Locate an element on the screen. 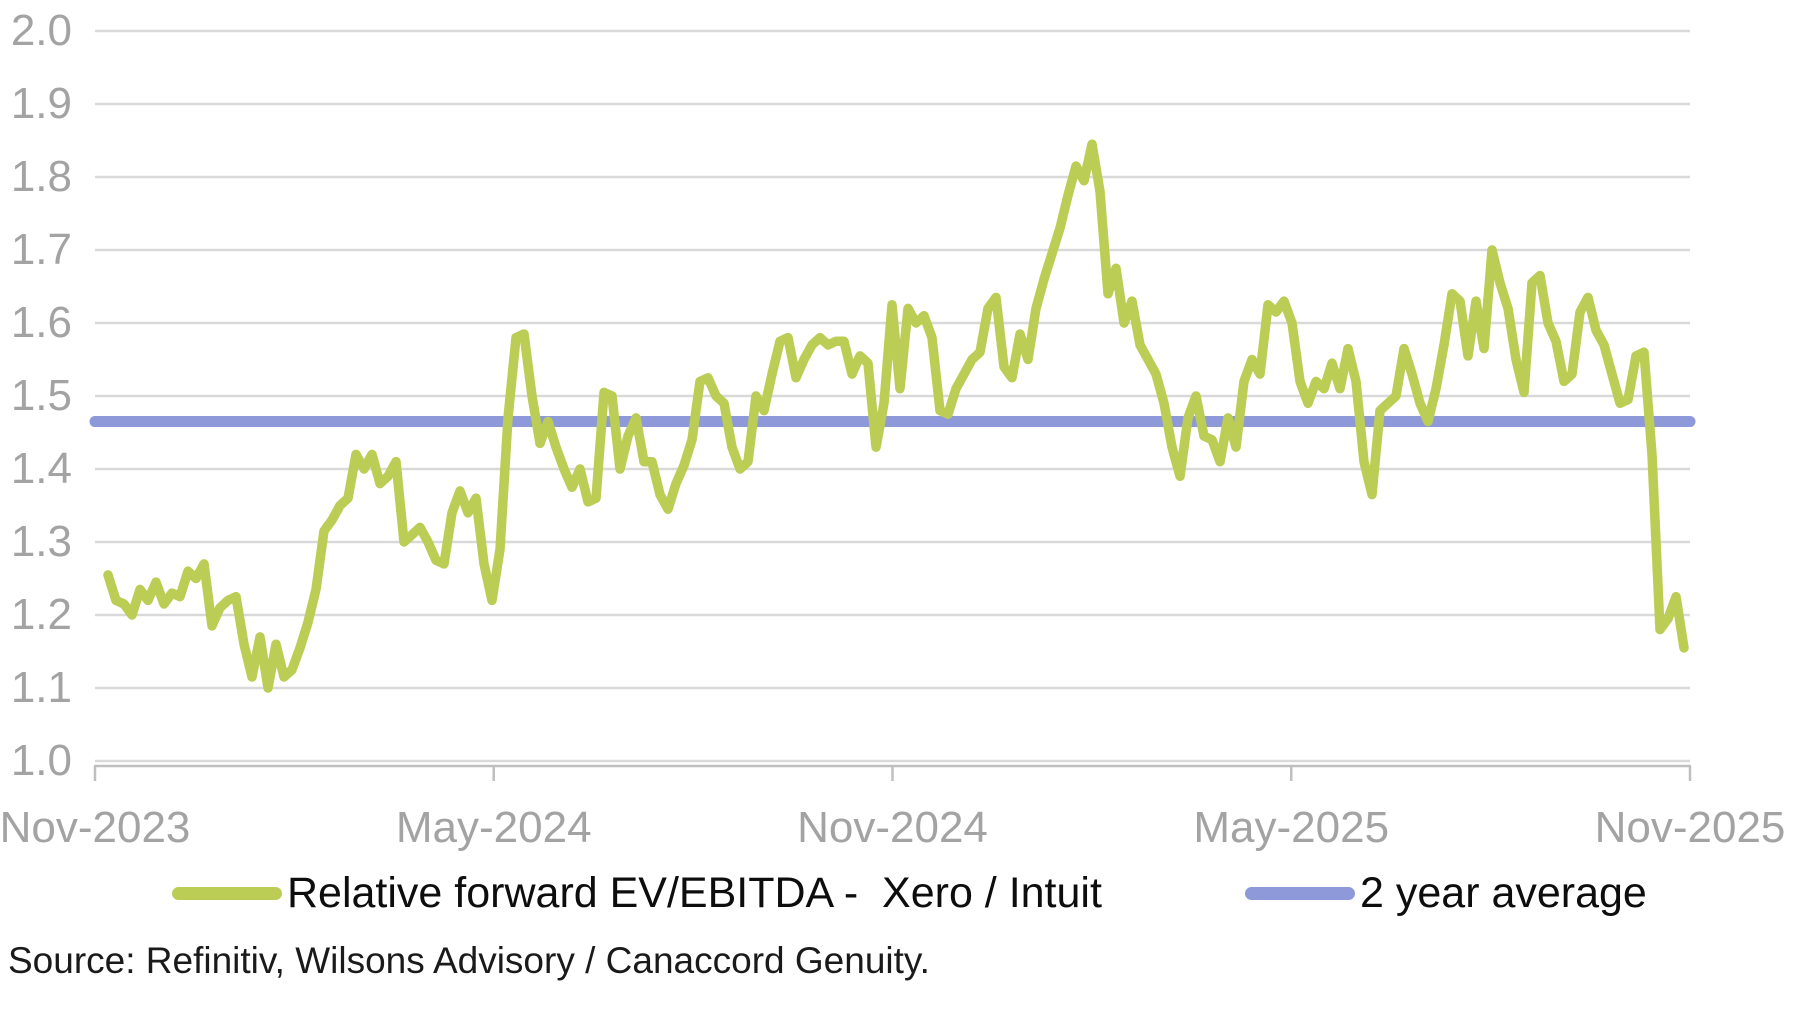  legend-item-average: 2 year average is located at coordinates (1446, 893).